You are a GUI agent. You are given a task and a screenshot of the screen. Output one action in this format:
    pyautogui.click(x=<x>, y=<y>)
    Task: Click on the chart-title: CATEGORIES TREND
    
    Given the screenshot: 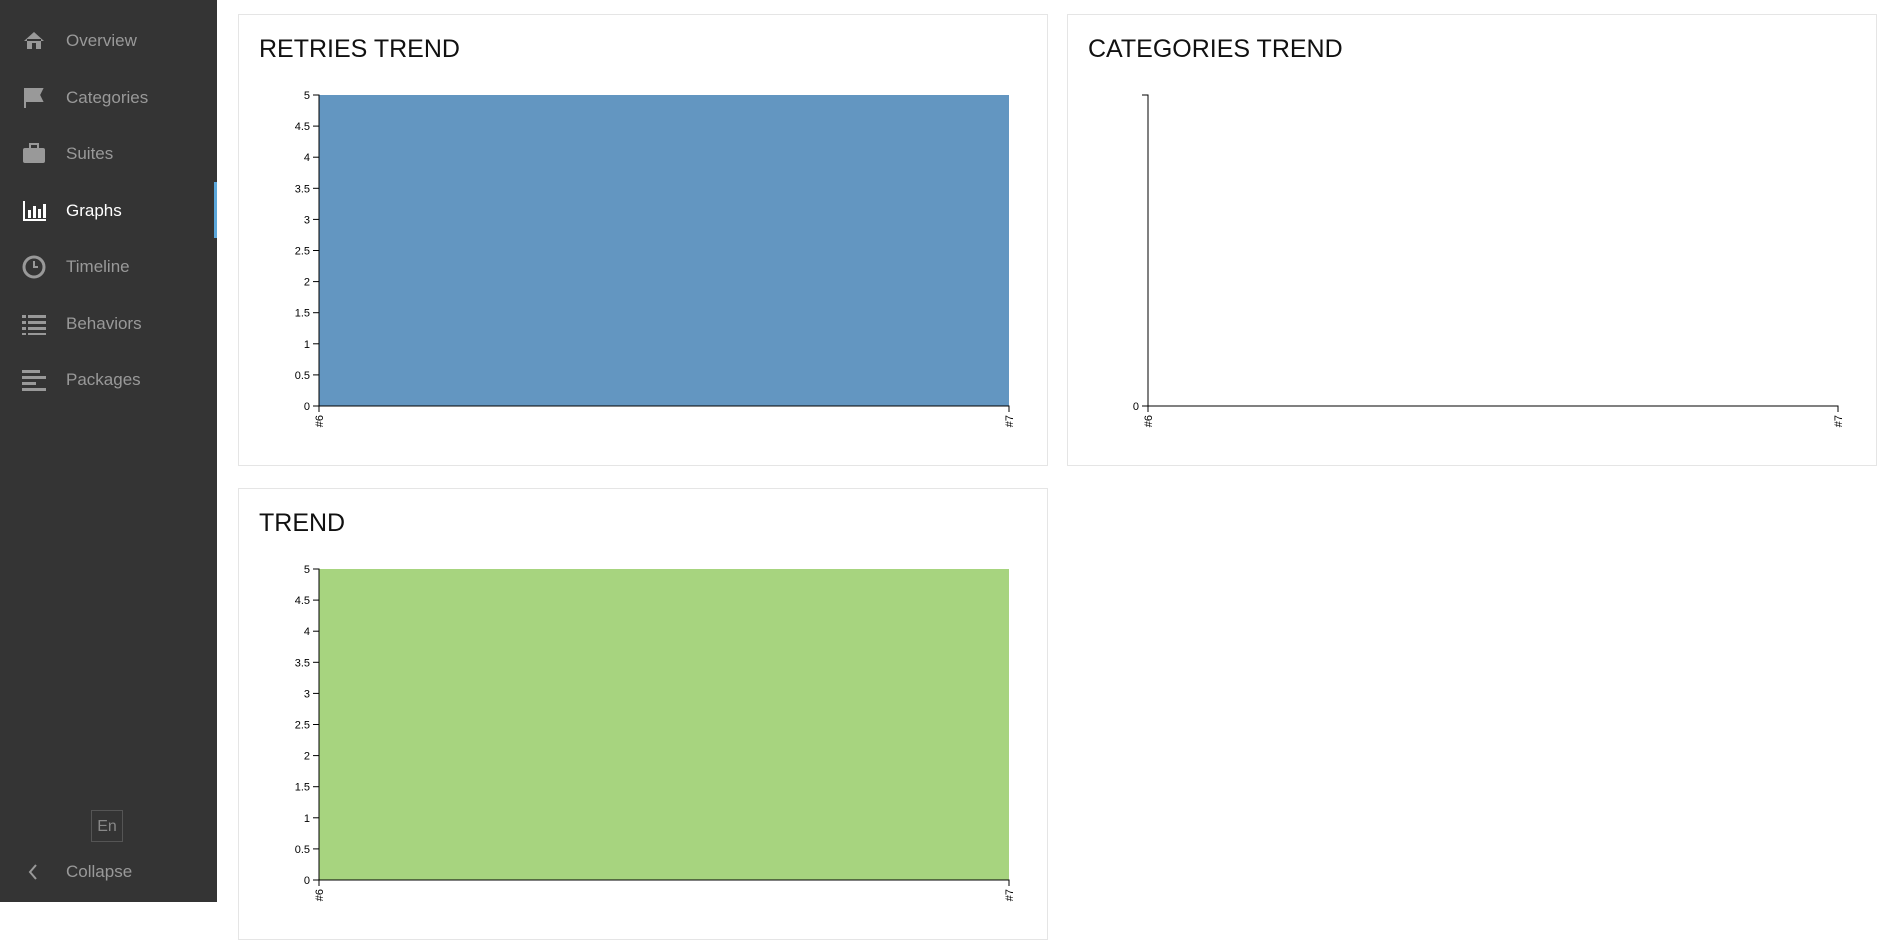 What is the action you would take?
    pyautogui.click(x=1215, y=49)
    